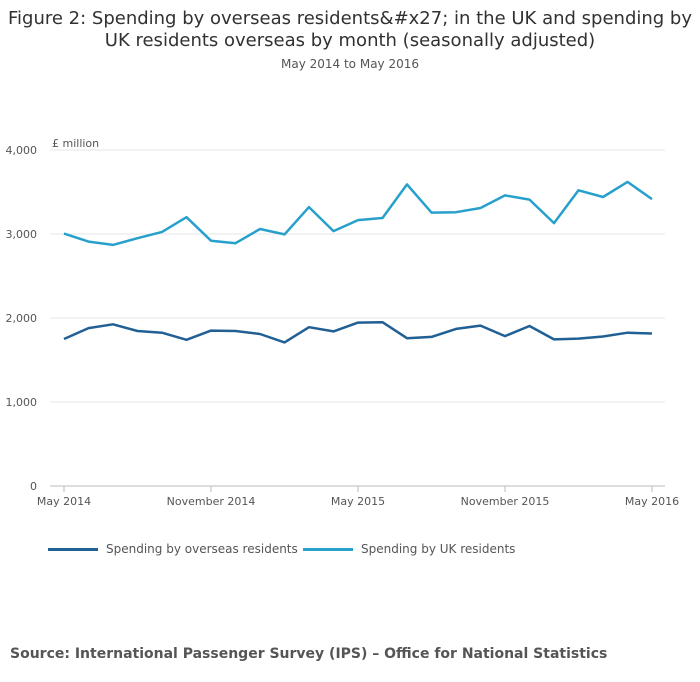  I want to click on y-tick-label: 1,000, so click(22, 402).